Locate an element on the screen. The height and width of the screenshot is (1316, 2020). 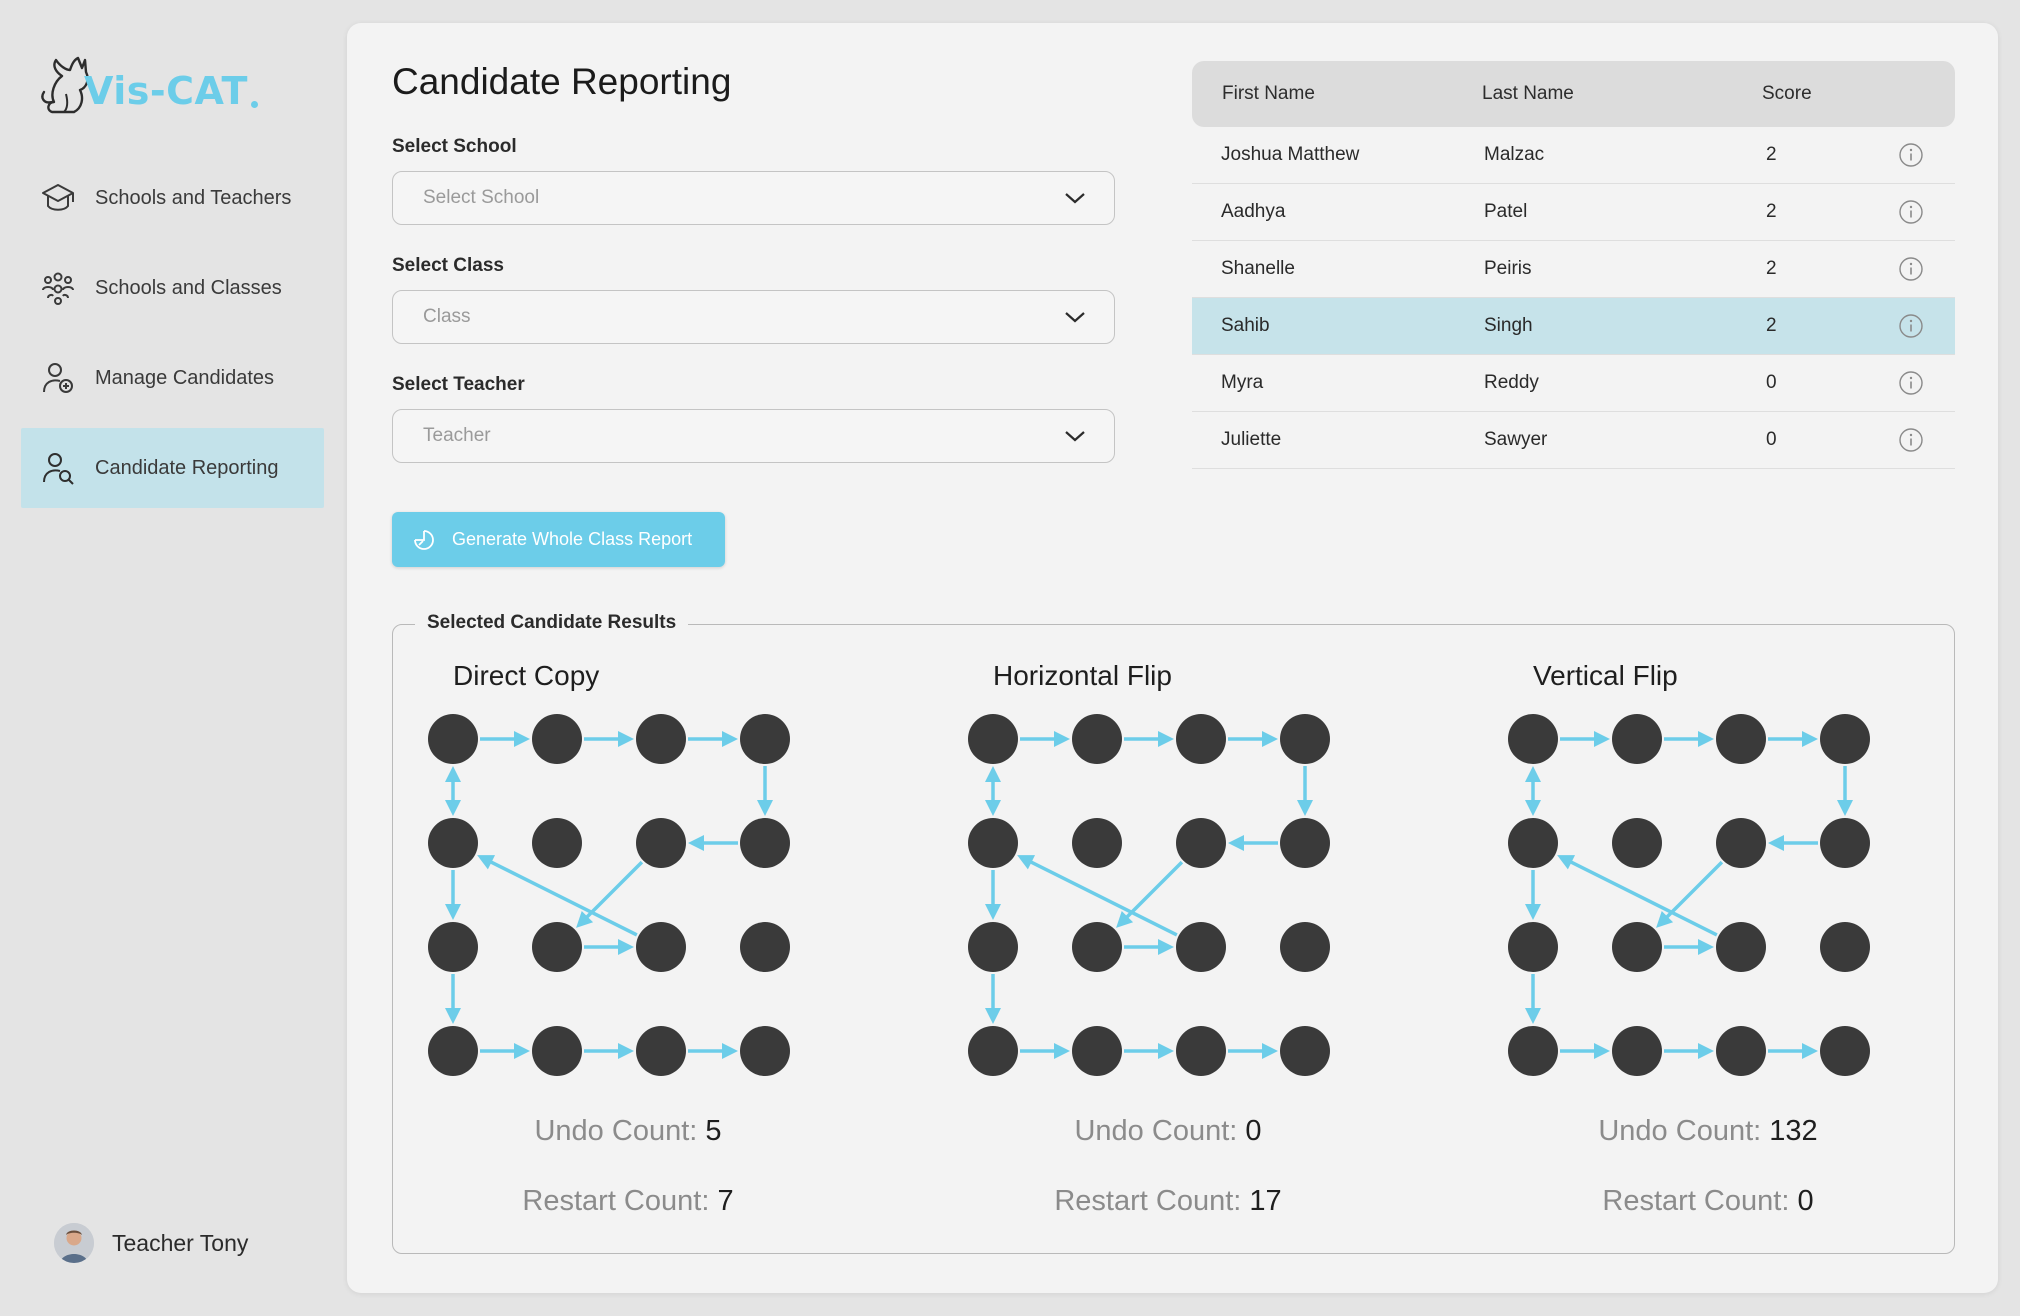
task-title: Horizontal Flip is located at coordinates (1082, 675).